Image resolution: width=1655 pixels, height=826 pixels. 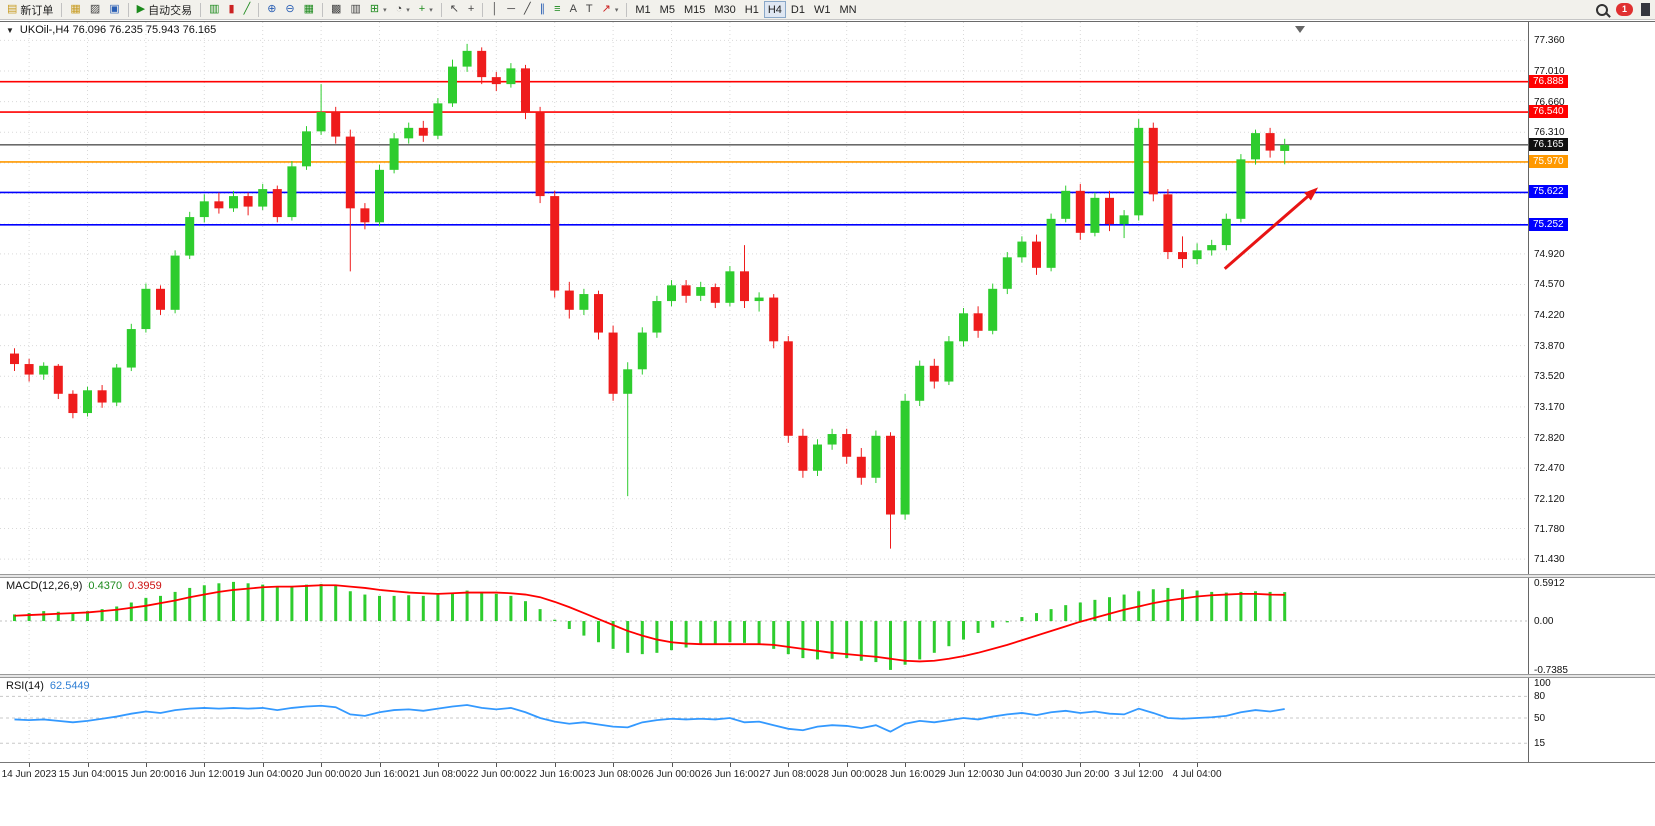 What do you see at coordinates (271, 9) in the screenshot?
I see `zoom-in-button: ⊕` at bounding box center [271, 9].